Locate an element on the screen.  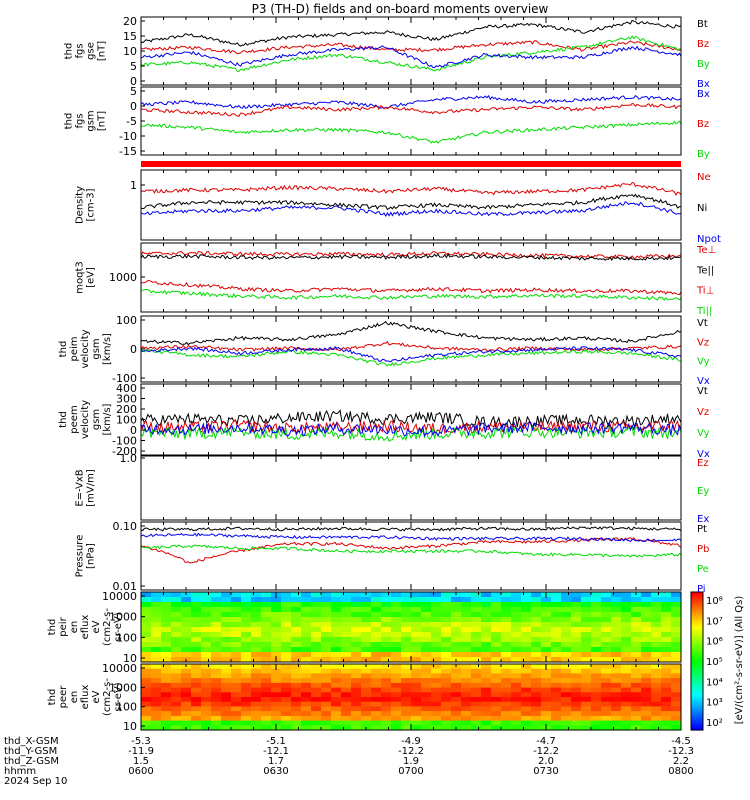
trace-Vt is located at coordinates (411, 419).